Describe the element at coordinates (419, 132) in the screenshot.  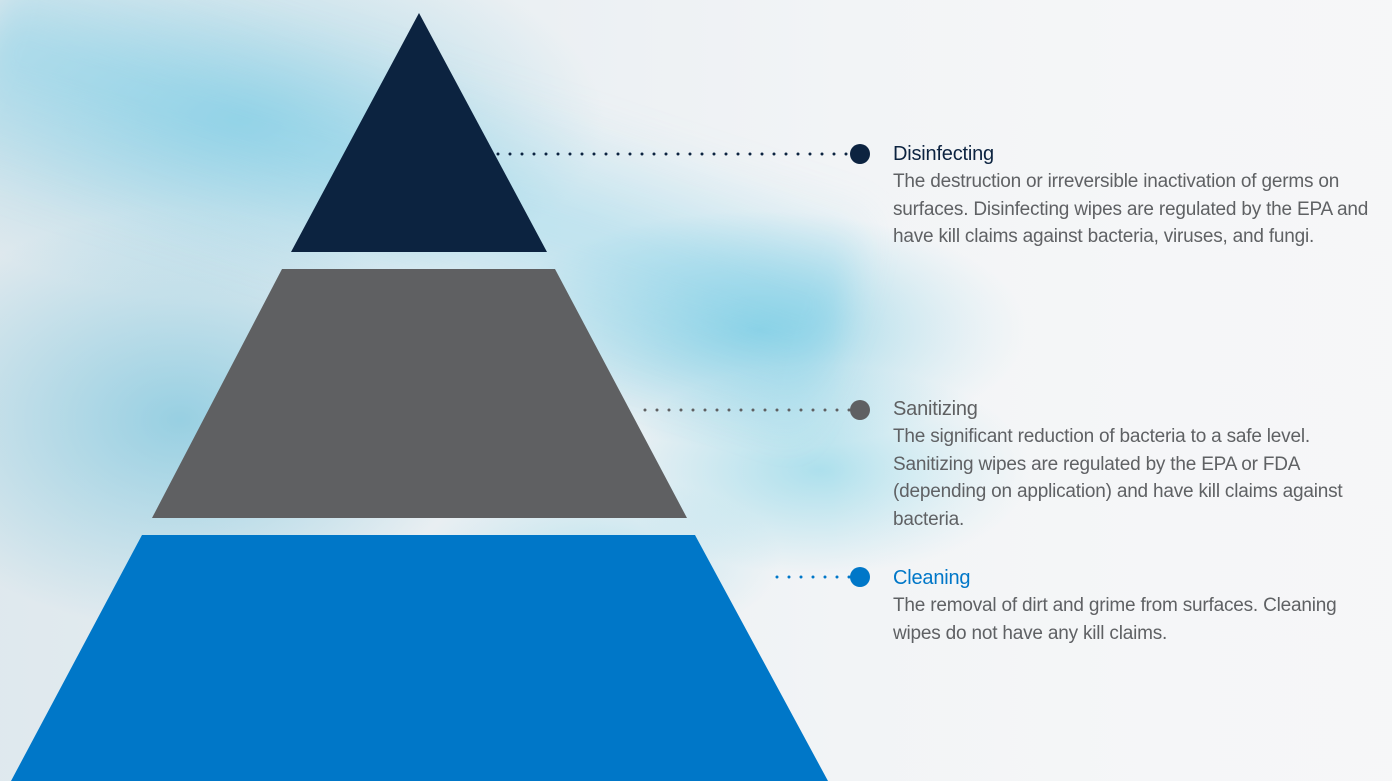
I see `pyramid-tier-disinfecting` at that location.